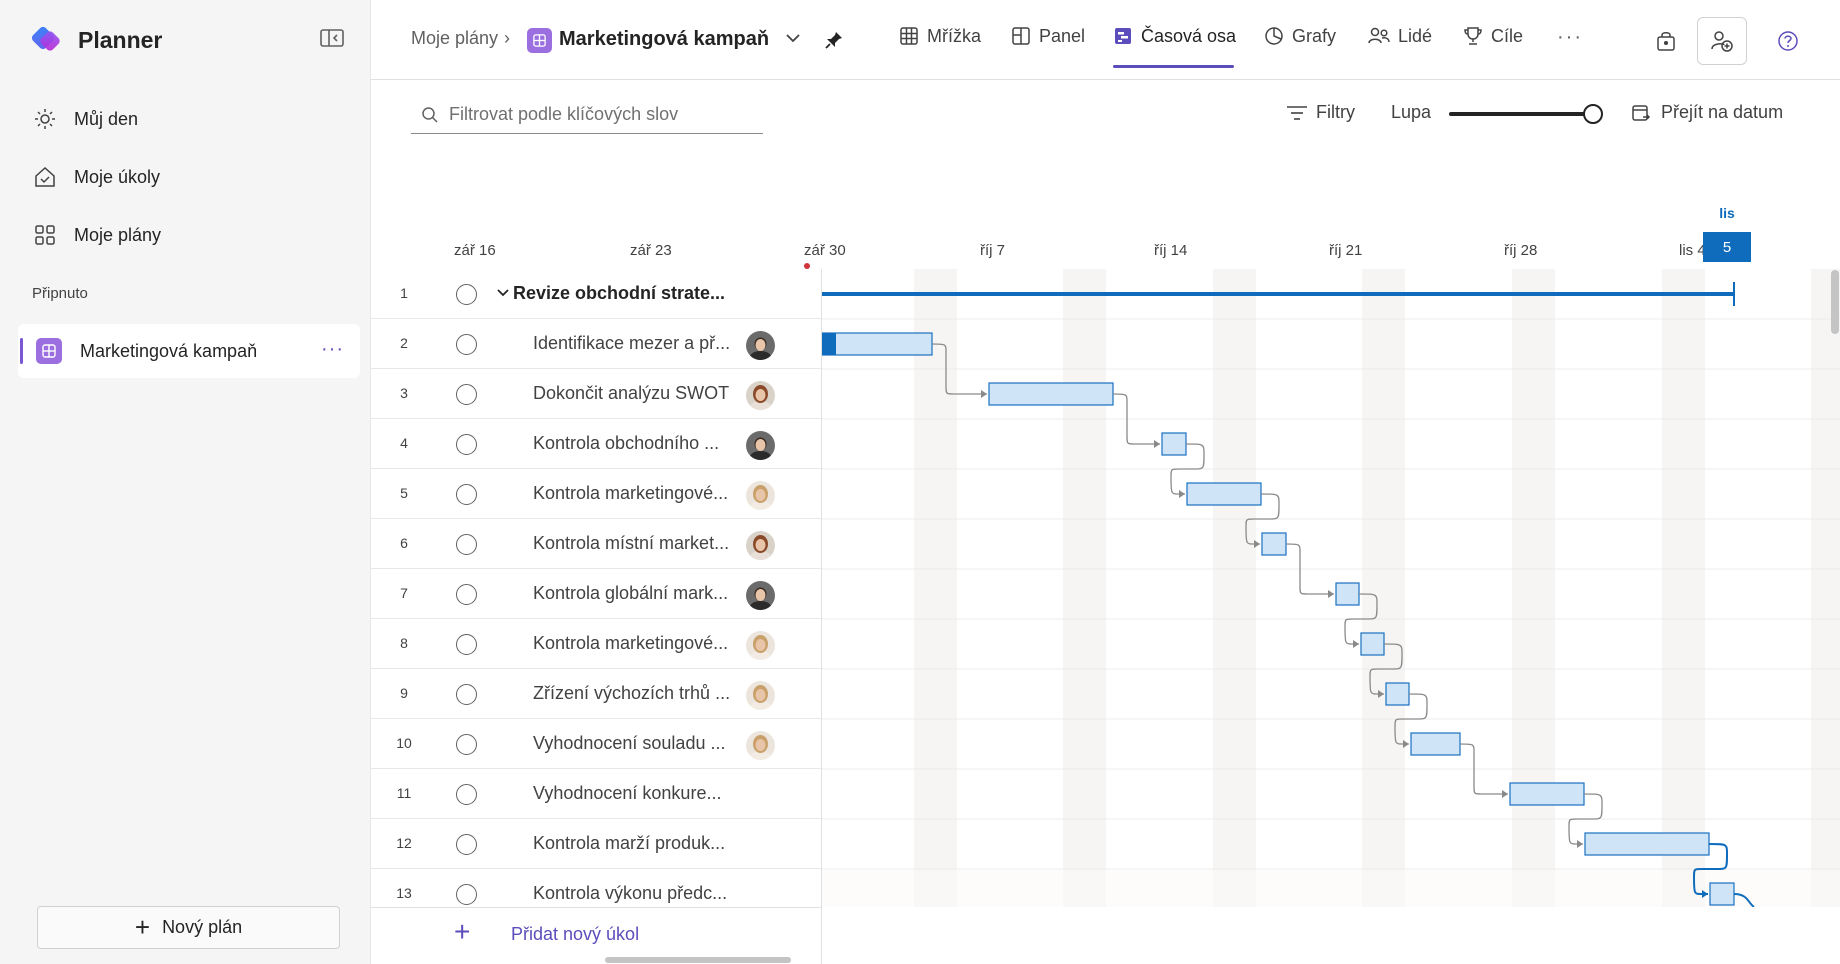 The height and width of the screenshot is (964, 1840). Describe the element at coordinates (404, 343) in the screenshot. I see `row-number: 2` at that location.